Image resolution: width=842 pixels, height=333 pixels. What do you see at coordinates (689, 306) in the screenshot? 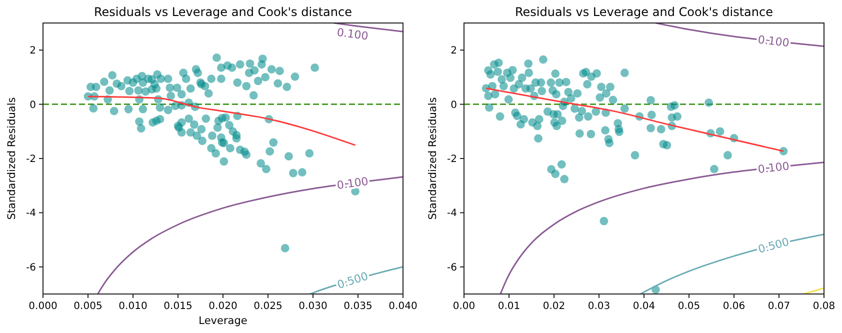
I see `x-tick-label: 0.05` at bounding box center [689, 306].